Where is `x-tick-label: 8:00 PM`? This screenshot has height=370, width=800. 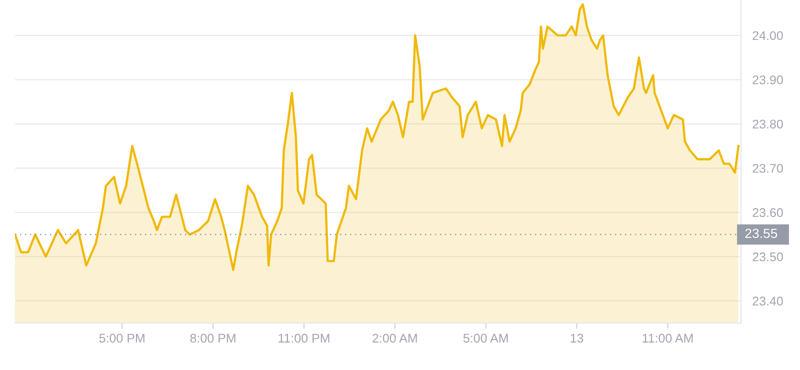
x-tick-label: 8:00 PM is located at coordinates (213, 338).